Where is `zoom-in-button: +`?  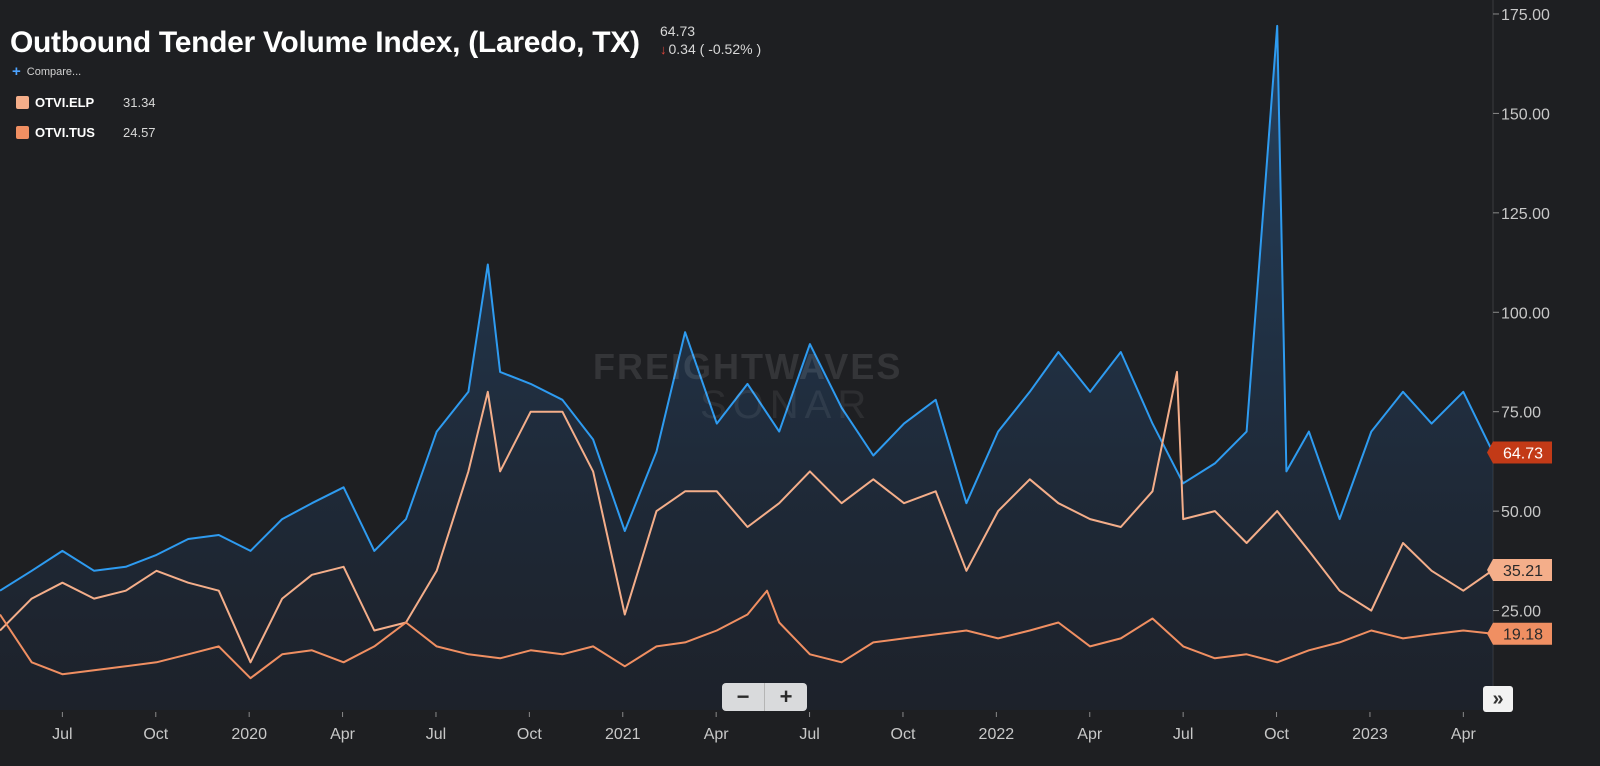
zoom-in-button: + is located at coordinates (786, 697).